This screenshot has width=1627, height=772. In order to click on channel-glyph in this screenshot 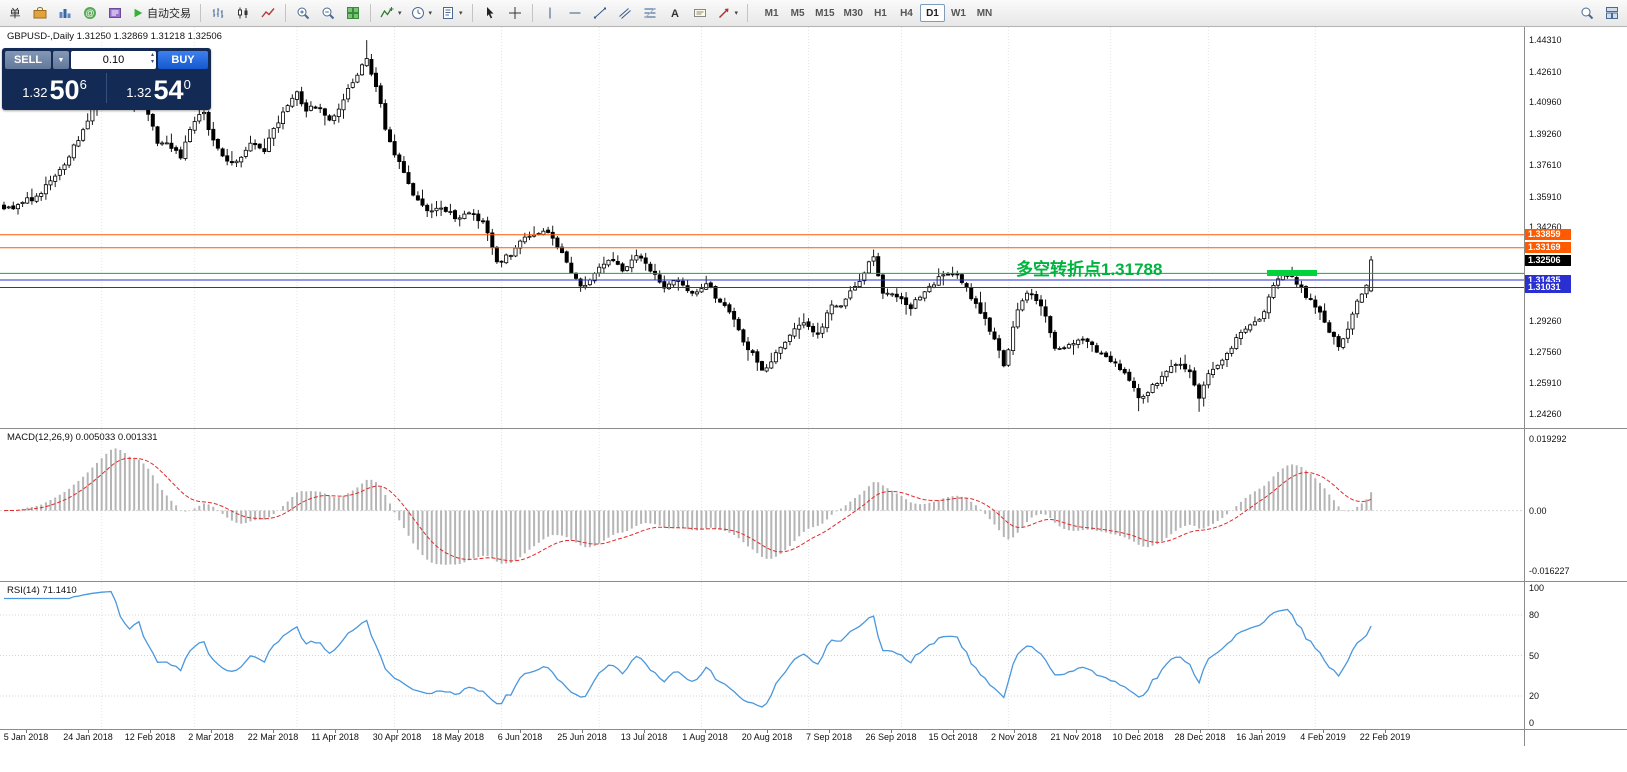, I will do `click(624, 13)`.